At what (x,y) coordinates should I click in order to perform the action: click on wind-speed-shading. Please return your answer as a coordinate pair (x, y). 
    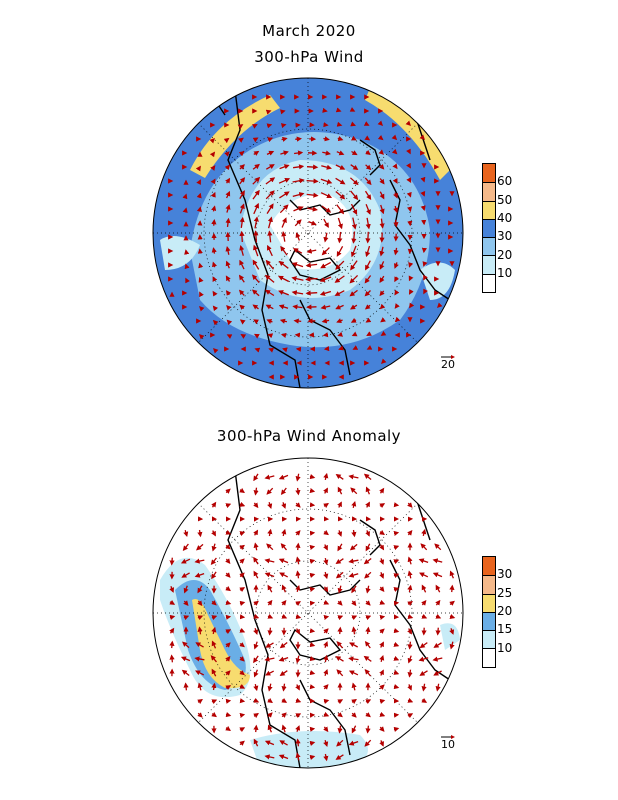
    Looking at the image, I should click on (437, 281).